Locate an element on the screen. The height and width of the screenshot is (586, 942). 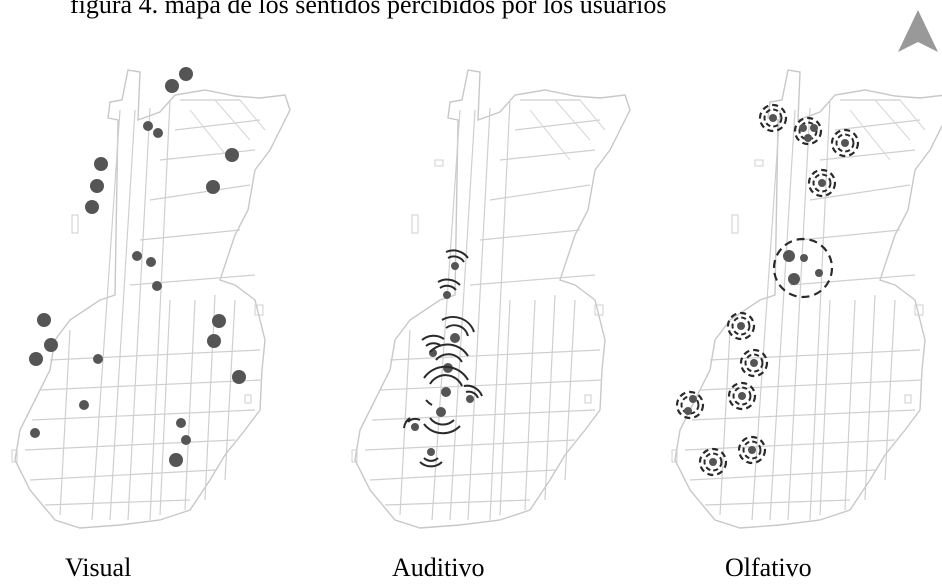
caption-visual: Visual is located at coordinates (98, 567).